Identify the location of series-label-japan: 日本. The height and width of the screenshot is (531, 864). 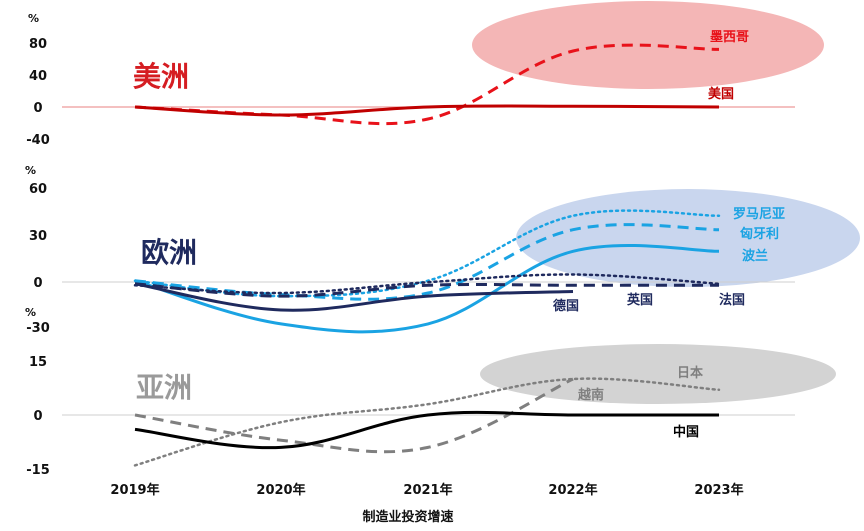
(690, 373).